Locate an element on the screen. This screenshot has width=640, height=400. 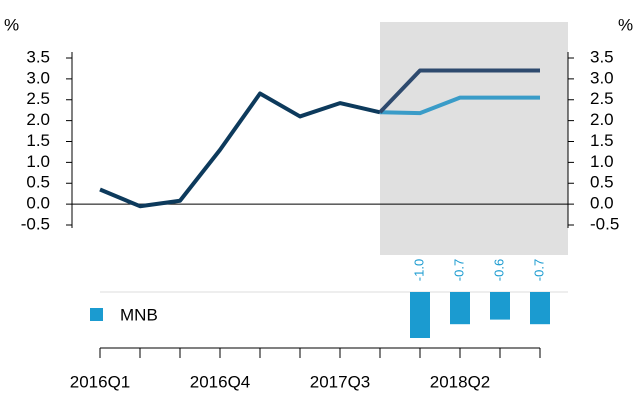
y2-axis-label: % is located at coordinates (625, 24).